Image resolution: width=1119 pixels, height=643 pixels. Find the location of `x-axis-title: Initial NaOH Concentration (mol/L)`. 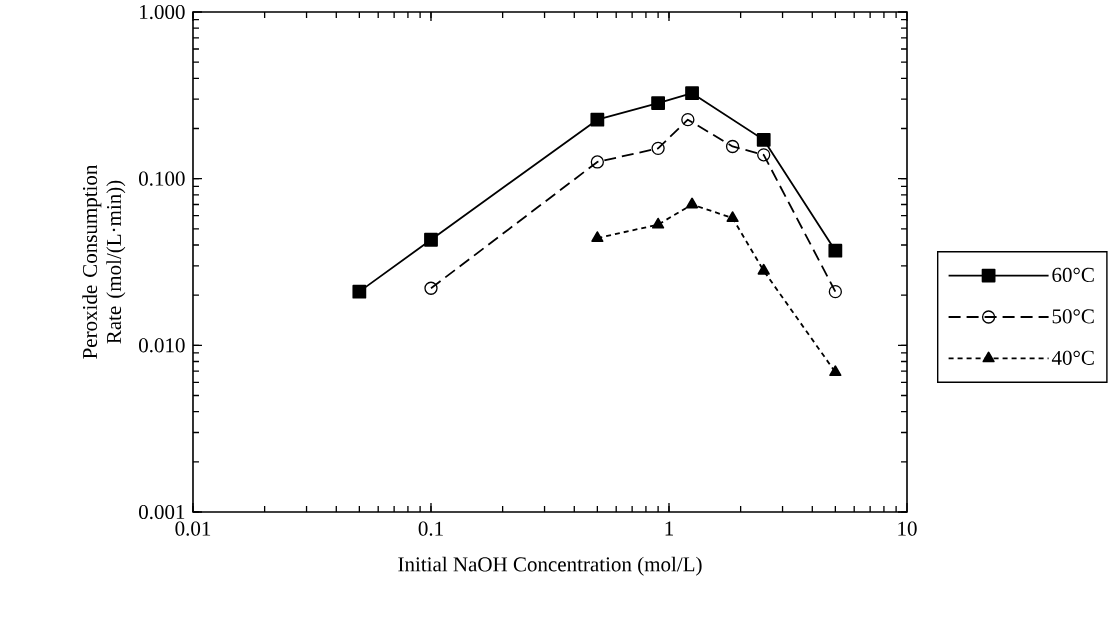

x-axis-title: Initial NaOH Concentration (mol/L) is located at coordinates (550, 566).